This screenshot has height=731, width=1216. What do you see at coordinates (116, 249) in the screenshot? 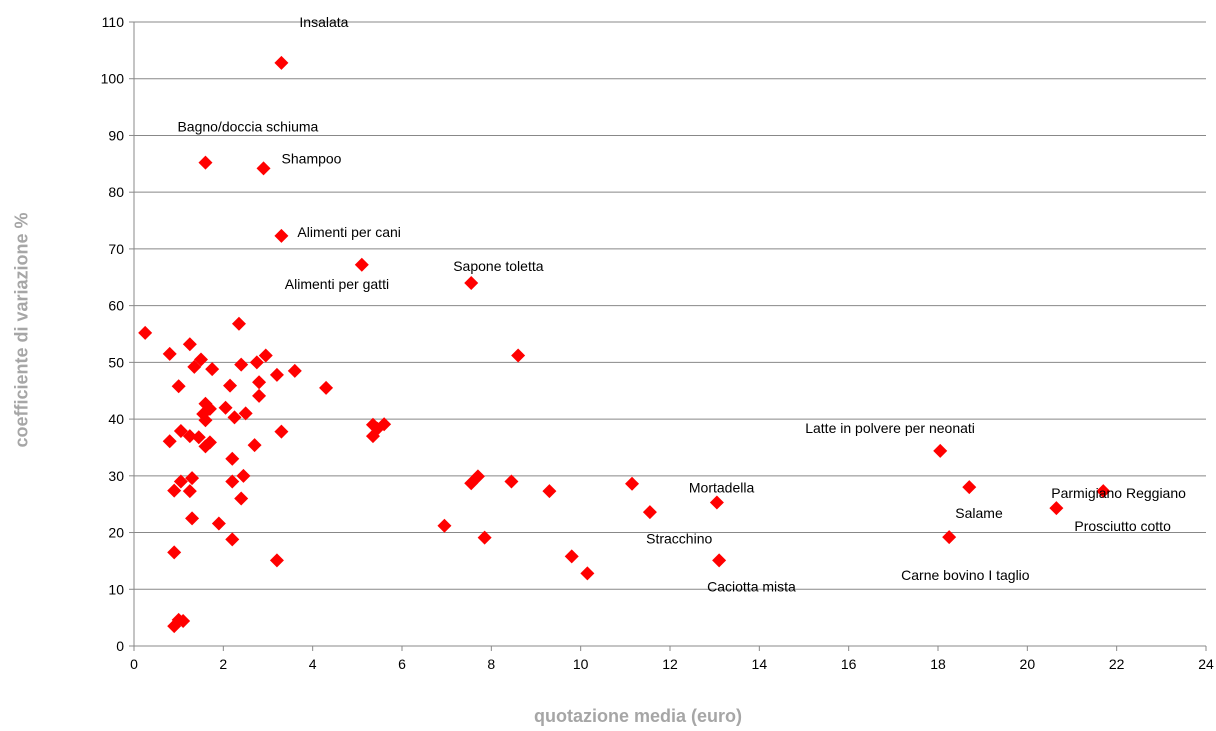
I see `y-tick-label: 70` at bounding box center [116, 249].